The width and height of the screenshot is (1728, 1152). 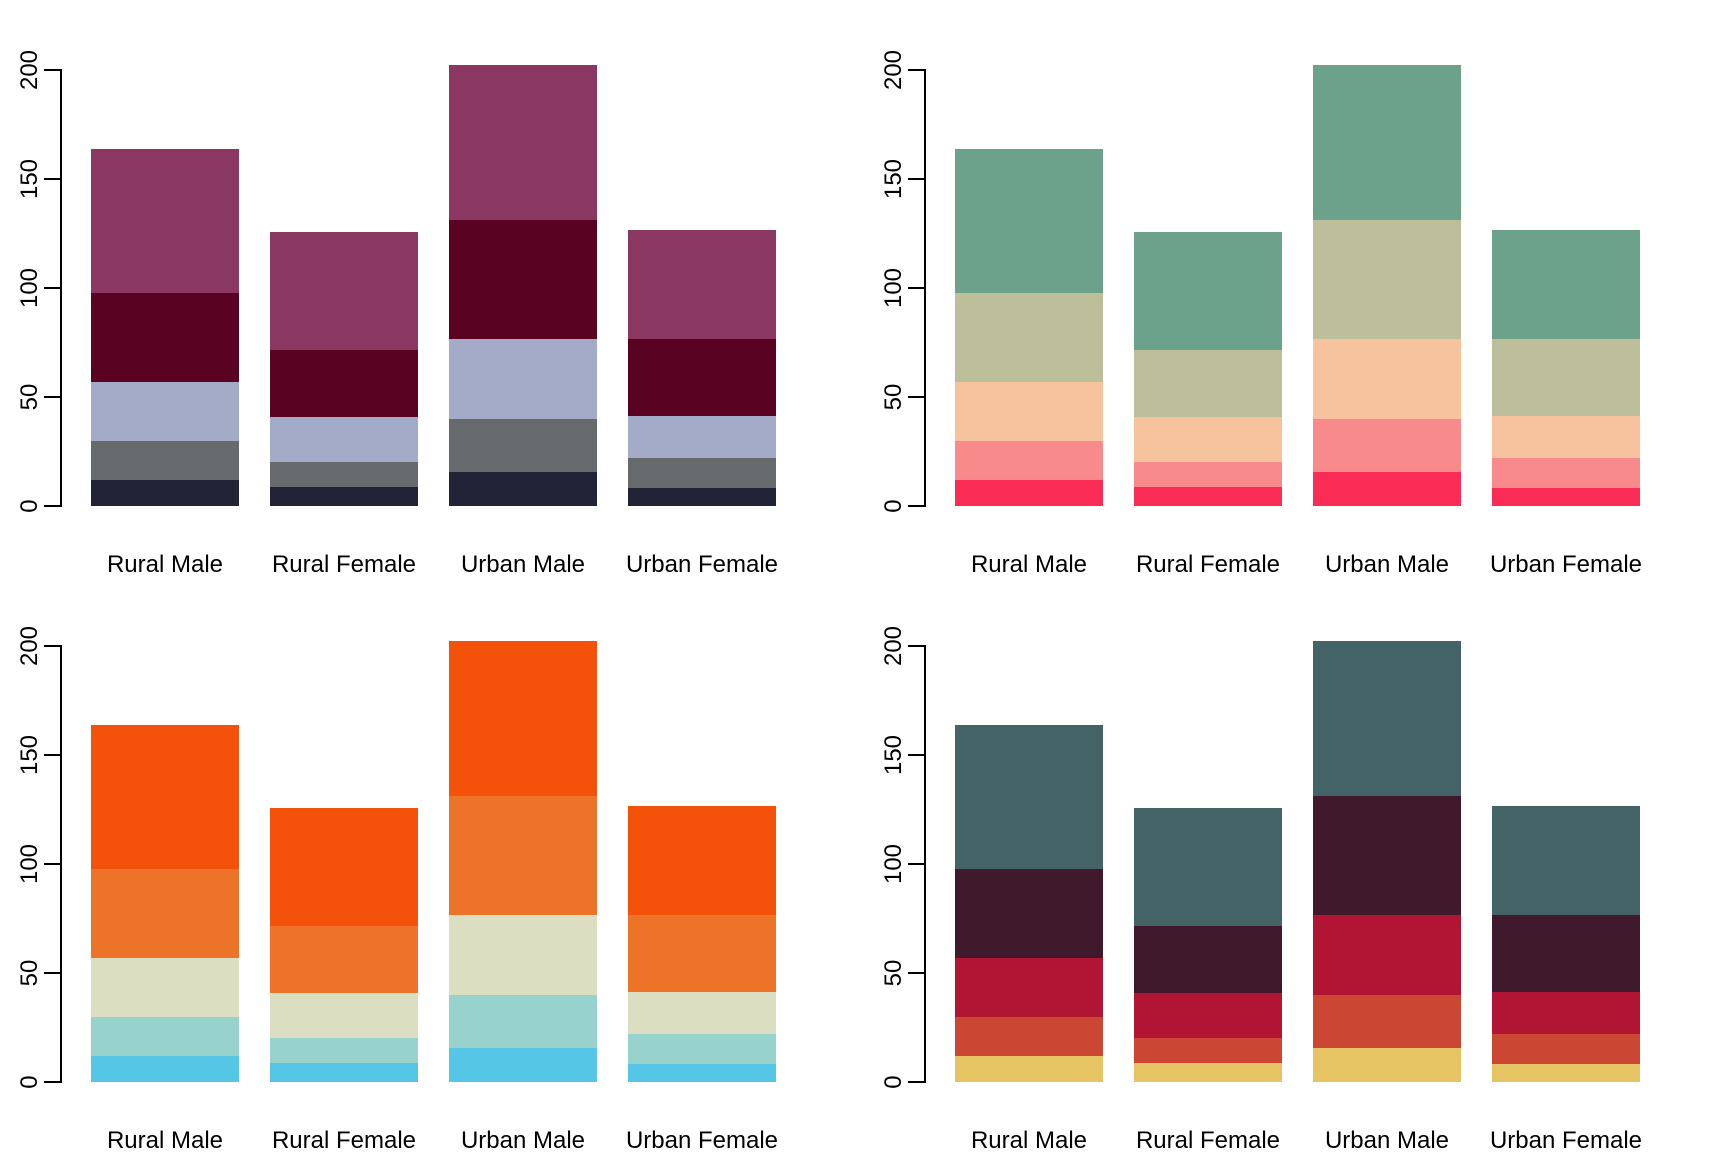 I want to click on y-axis-tick-label: 150, so click(x=893, y=755).